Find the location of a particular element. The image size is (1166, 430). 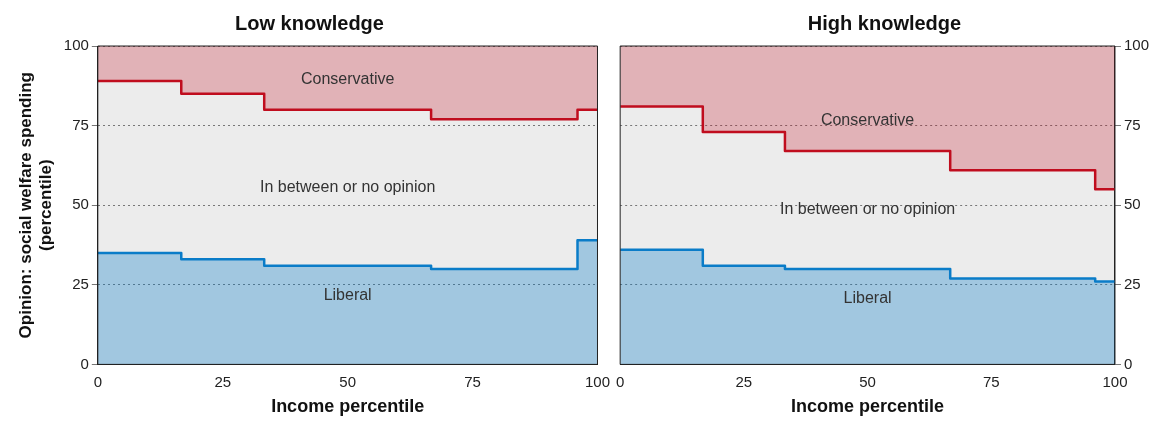

y-tick-label: 100 is located at coordinates (76, 45).